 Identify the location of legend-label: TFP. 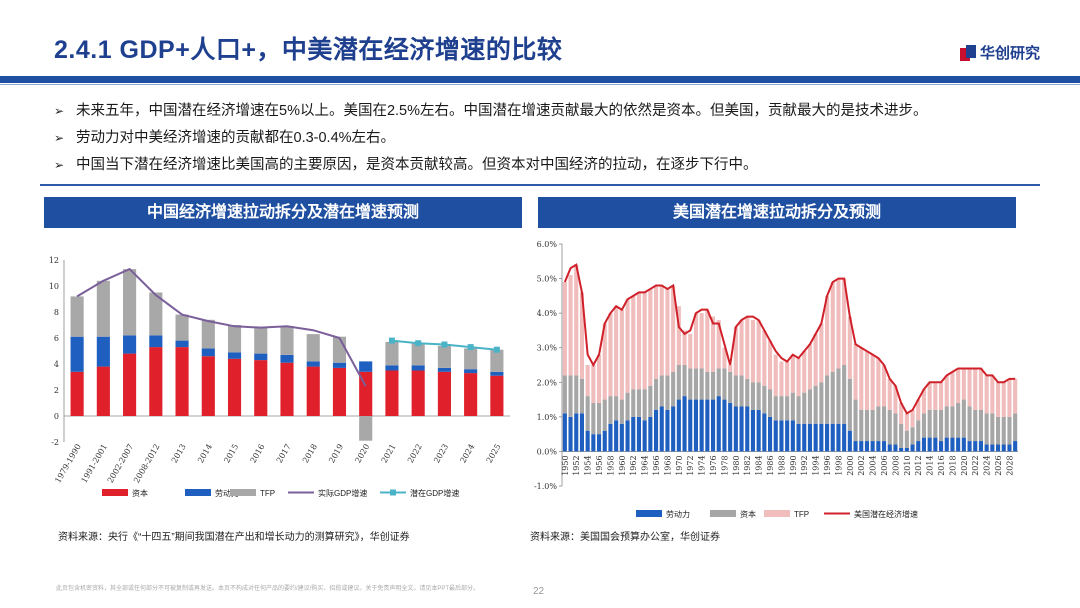
(801, 514).